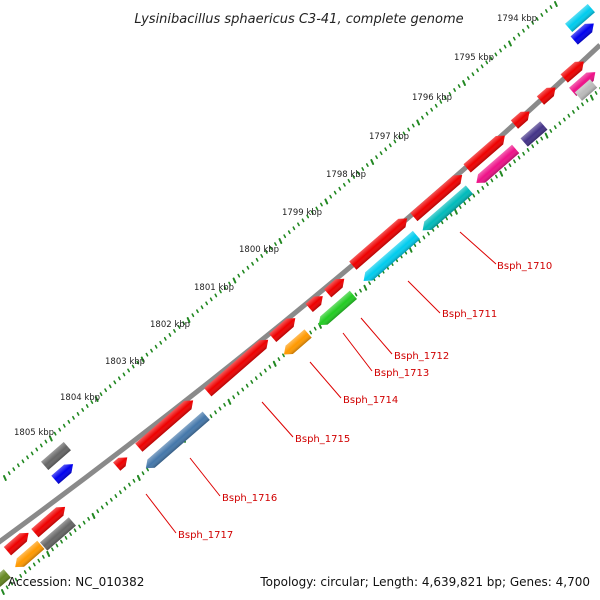 Image resolution: width=600 pixels, height=600 pixels. Describe the element at coordinates (336, 286) in the screenshot. I see `gene-red-small-a` at that location.